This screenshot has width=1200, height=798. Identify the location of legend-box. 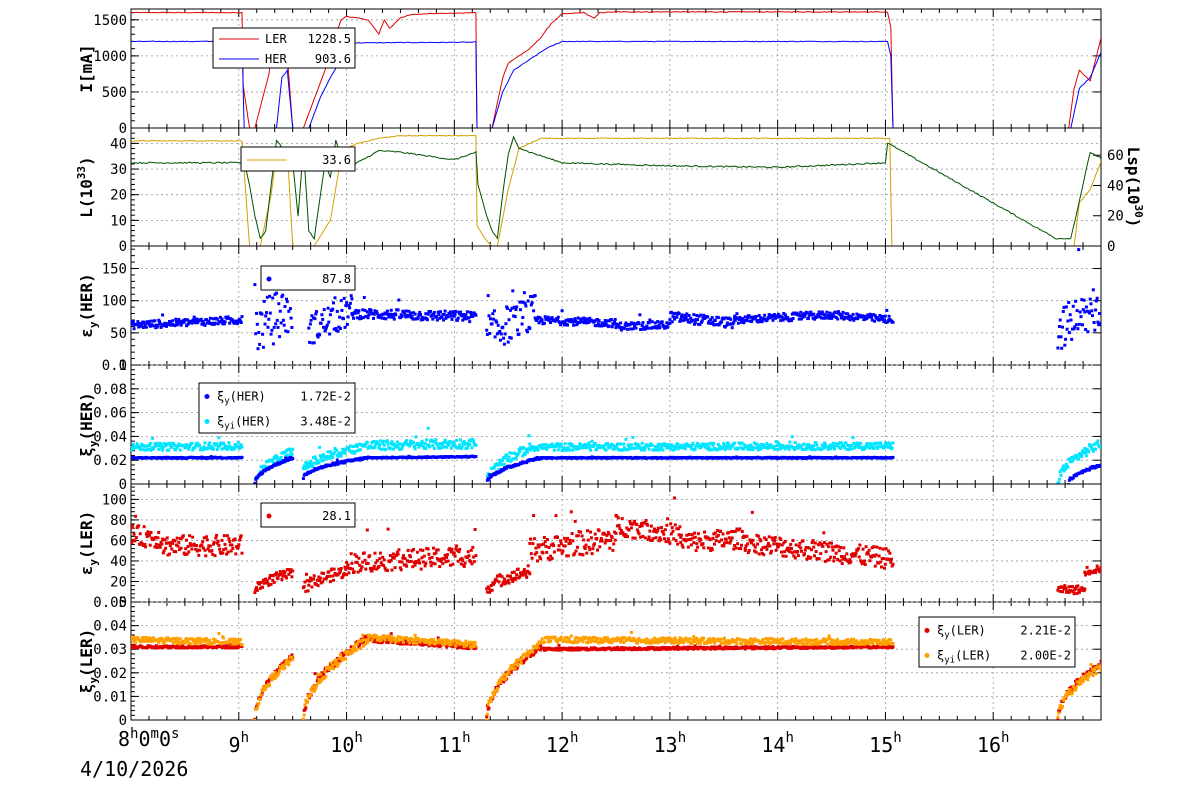
(308, 515).